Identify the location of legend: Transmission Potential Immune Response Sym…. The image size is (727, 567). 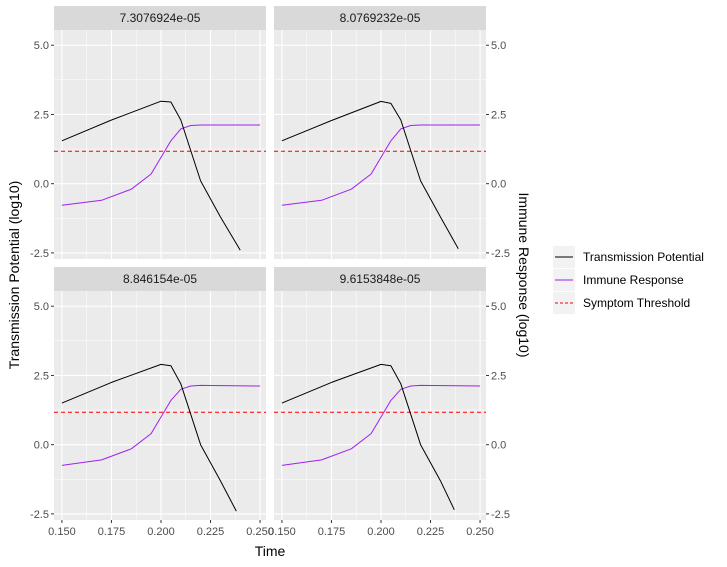
(628, 280).